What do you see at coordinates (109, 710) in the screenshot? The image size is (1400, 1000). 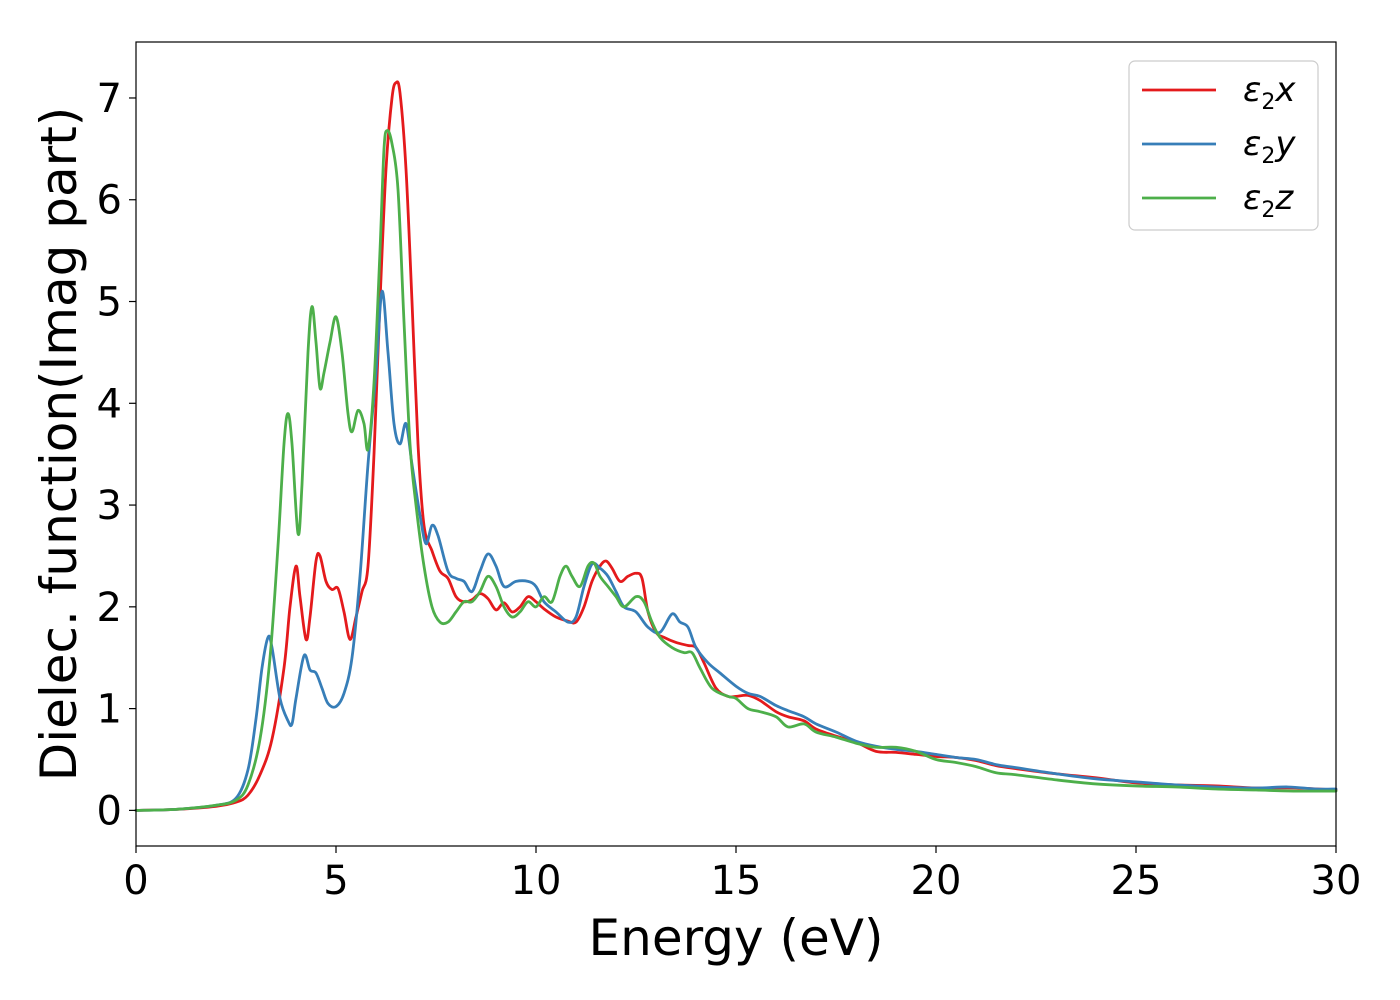 I see `y-tick-label: 1` at bounding box center [109, 710].